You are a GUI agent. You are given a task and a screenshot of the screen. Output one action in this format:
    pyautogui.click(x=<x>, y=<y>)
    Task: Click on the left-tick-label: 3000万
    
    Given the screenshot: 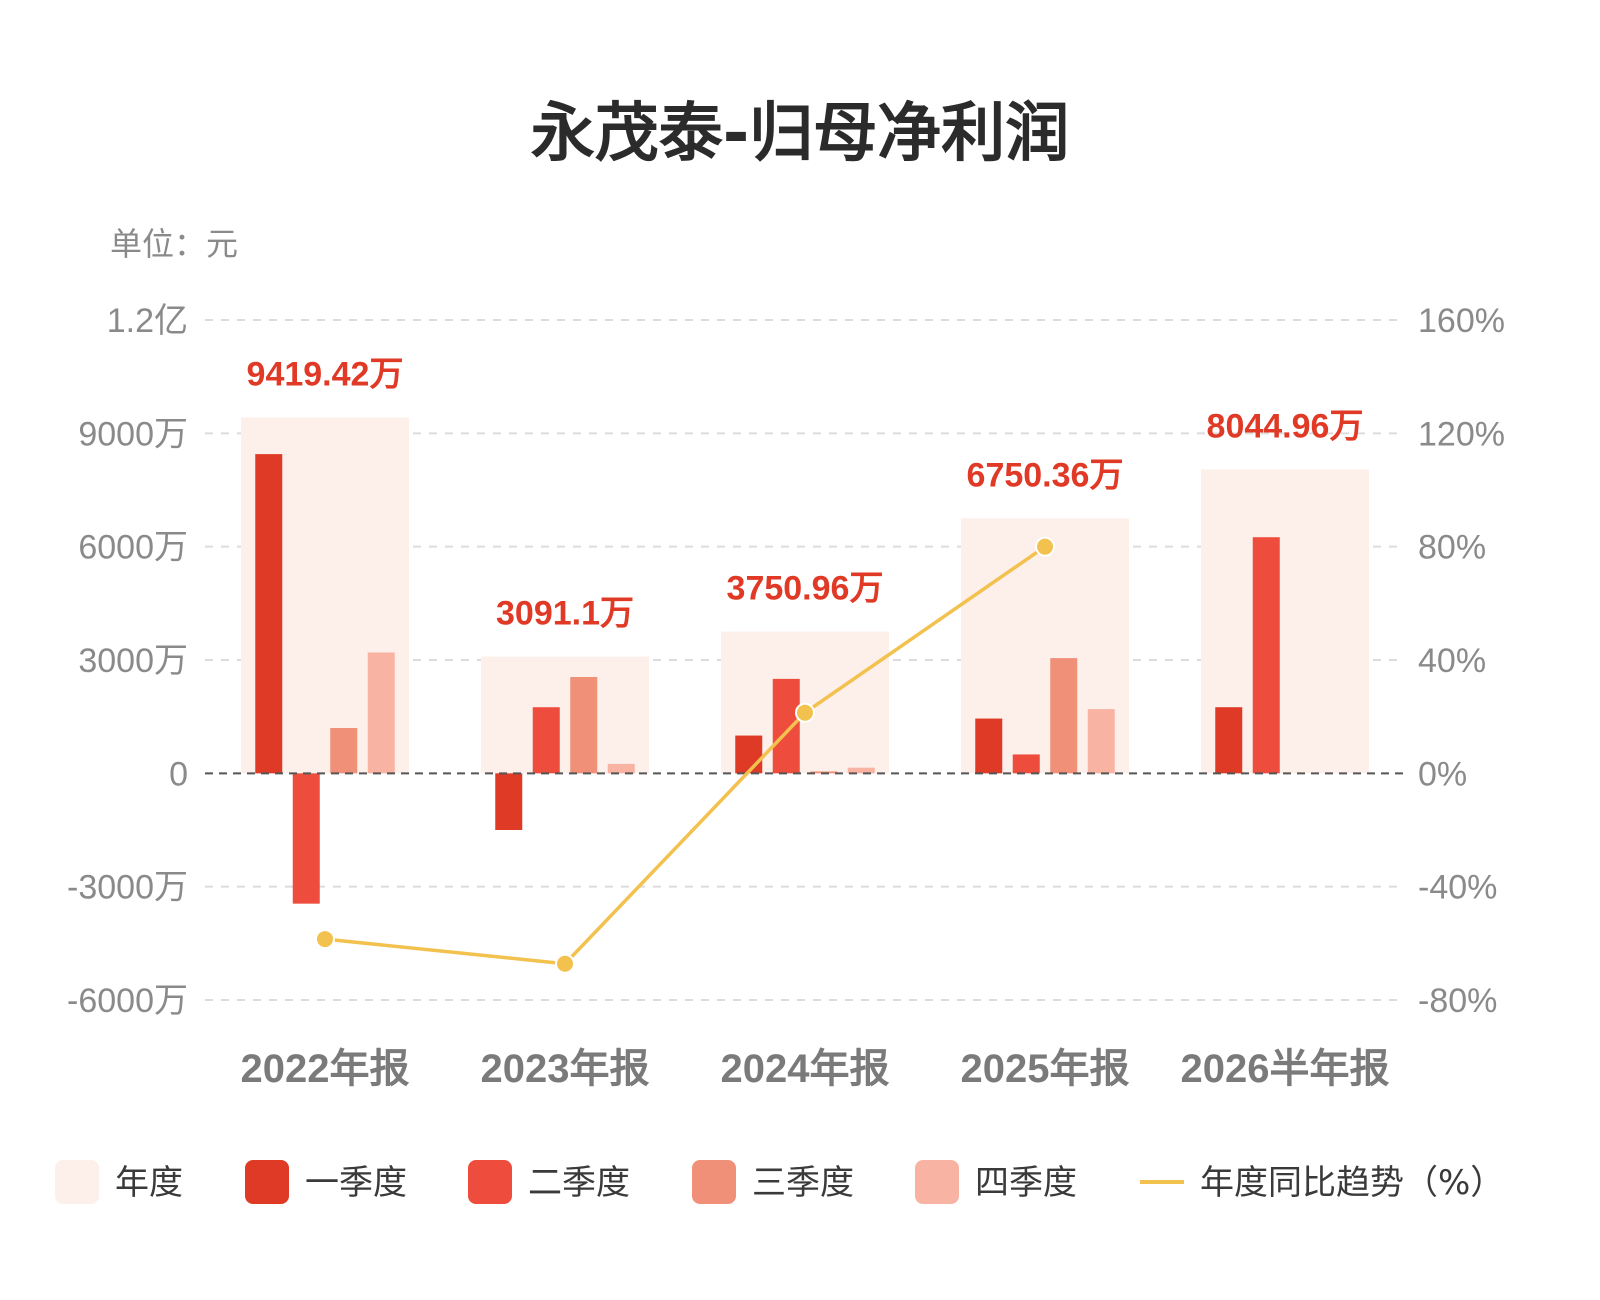 What is the action you would take?
    pyautogui.click(x=133, y=661)
    